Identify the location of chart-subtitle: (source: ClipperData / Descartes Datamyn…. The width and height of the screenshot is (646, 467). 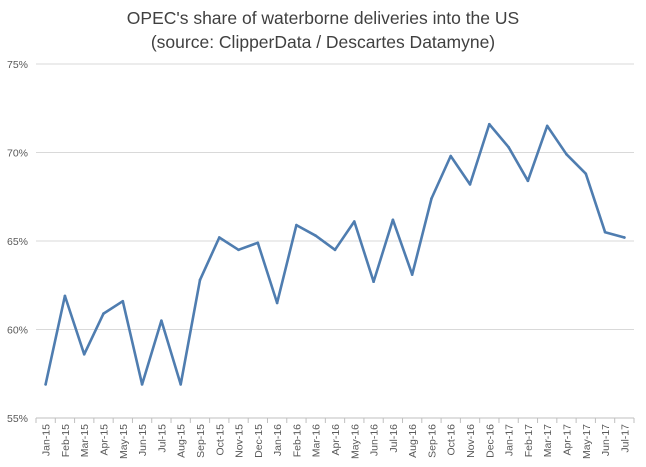
(323, 42).